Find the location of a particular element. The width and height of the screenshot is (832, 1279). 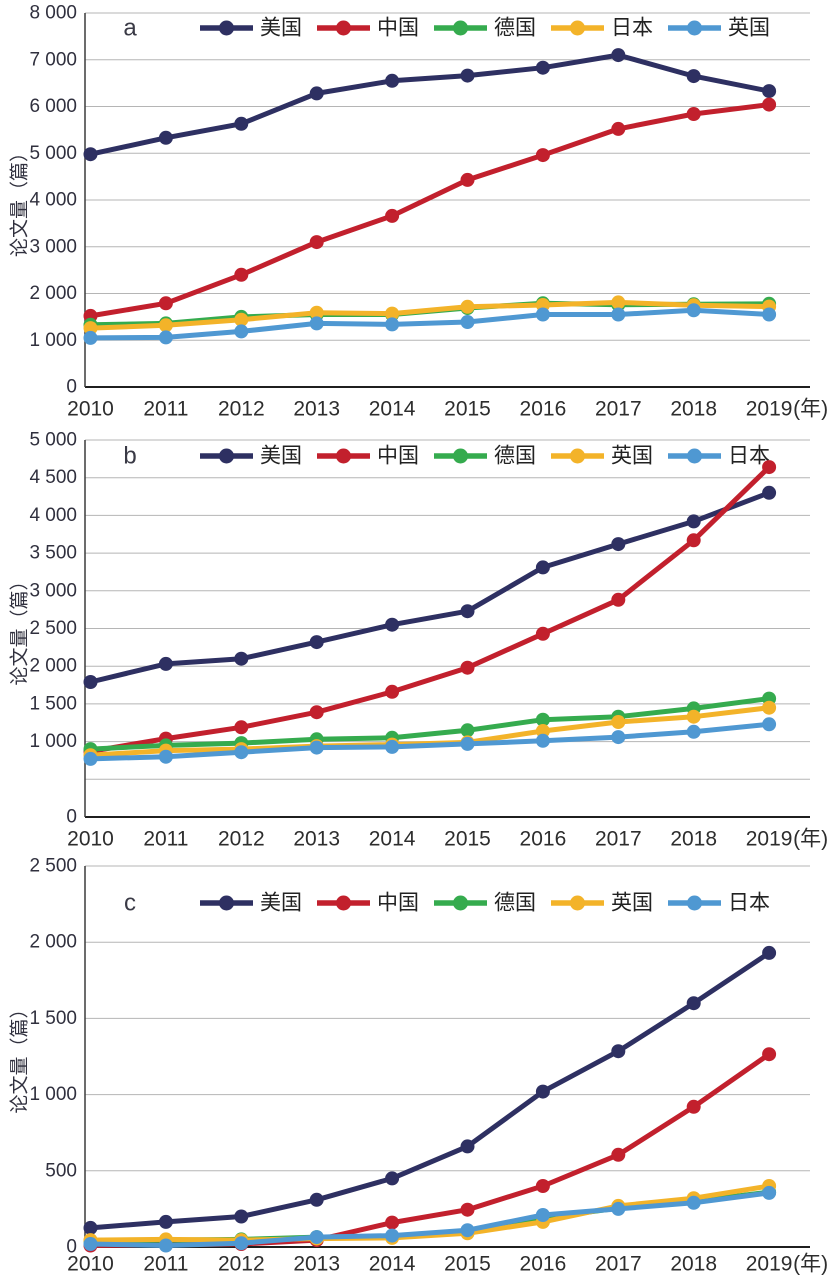

y-tick-label: 4 000 is located at coordinates (53, 515).